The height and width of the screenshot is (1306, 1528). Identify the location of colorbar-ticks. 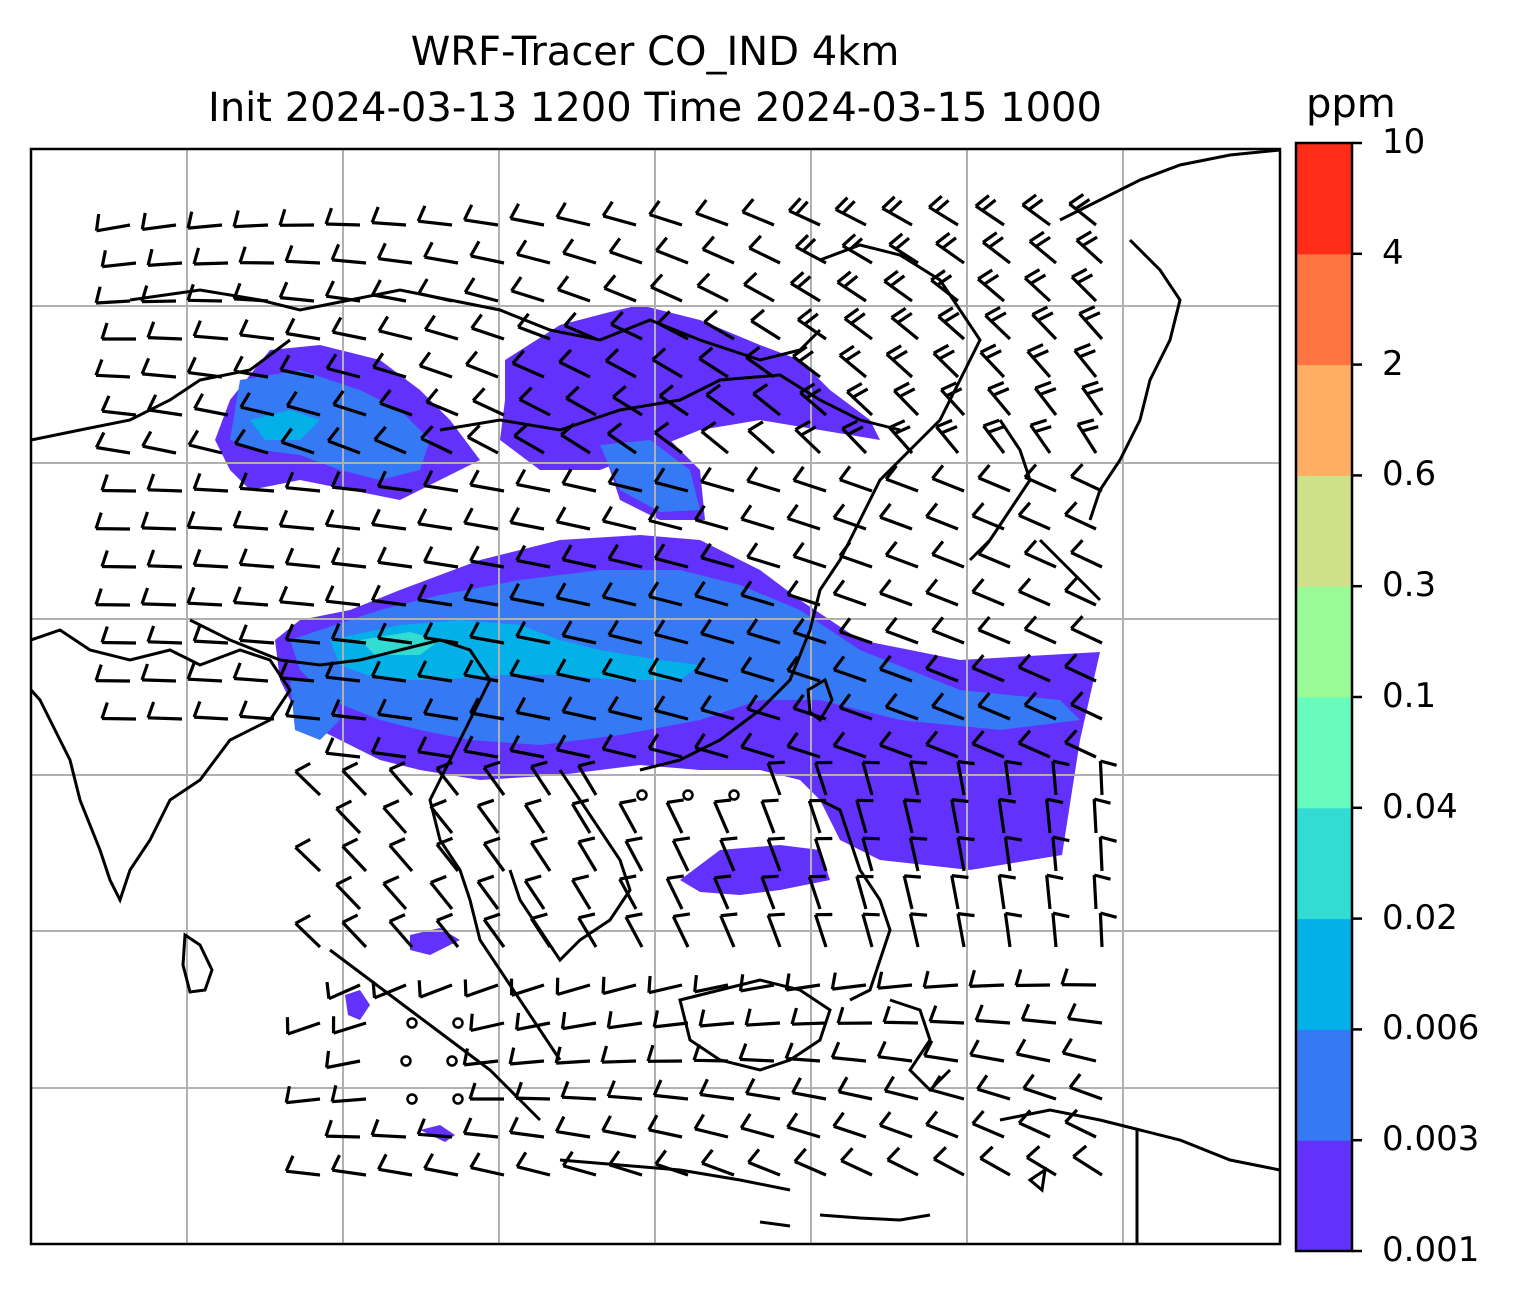
(1357, 697).